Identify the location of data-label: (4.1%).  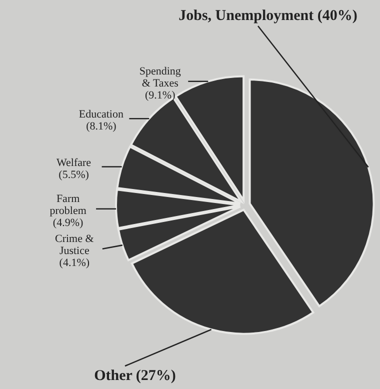
(74, 262).